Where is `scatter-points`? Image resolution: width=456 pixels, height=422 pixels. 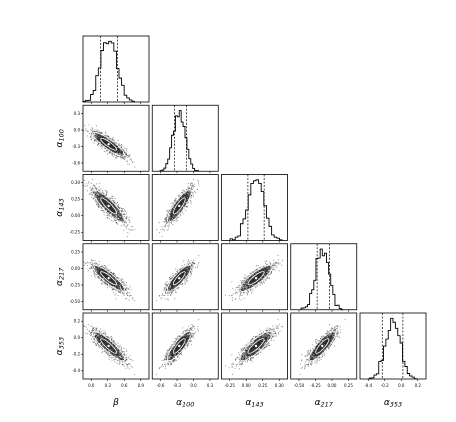 scatter-points is located at coordinates (109, 146).